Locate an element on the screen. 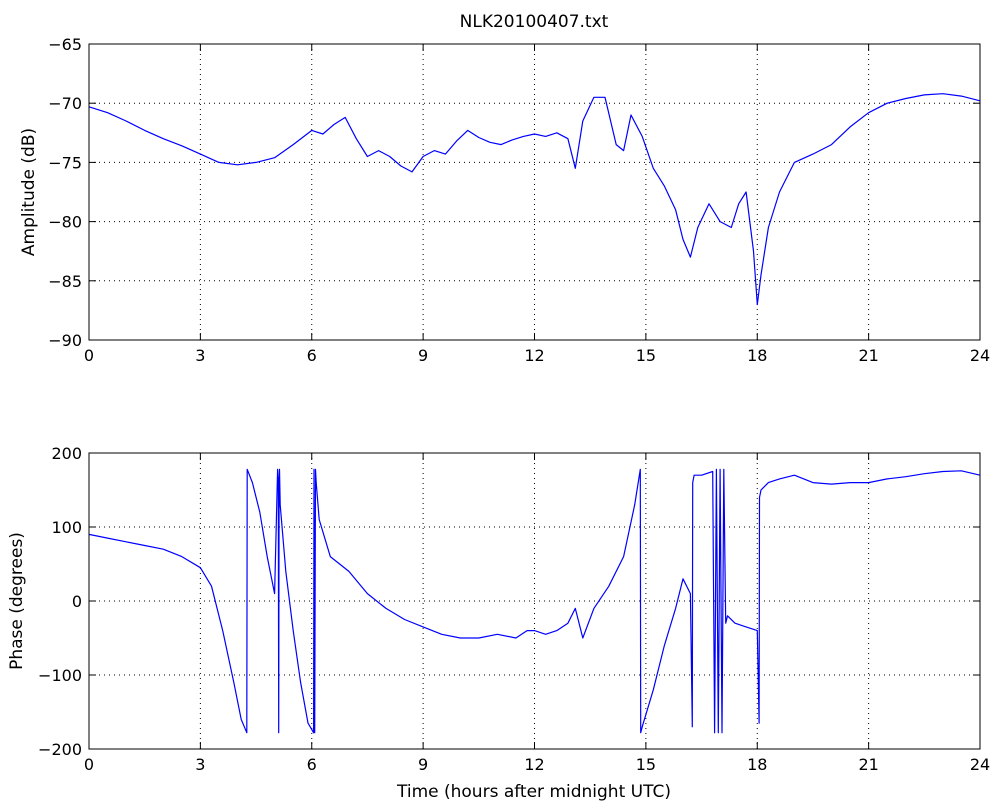 Image resolution: width=998 pixels, height=806 pixels. phase-y-tick-label: −200 is located at coordinates (60, 749).